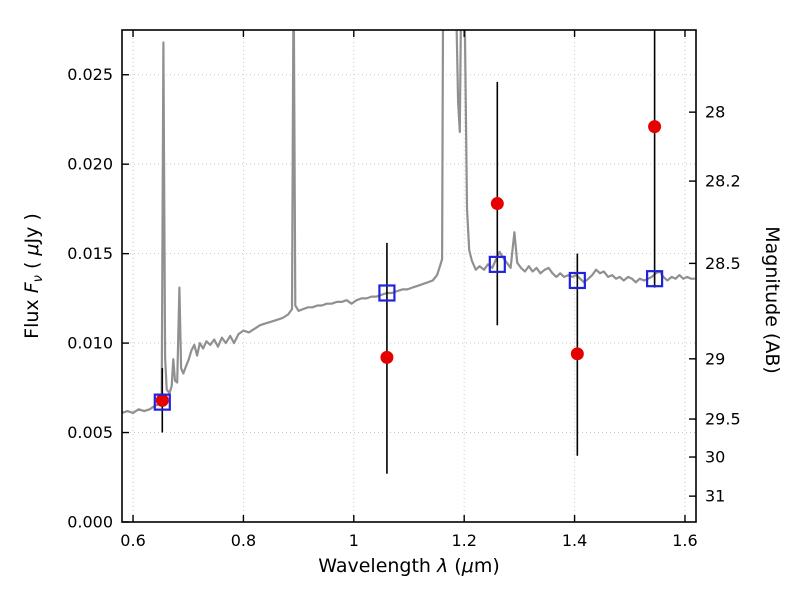 The width and height of the screenshot is (800, 600). Describe the element at coordinates (574, 540) in the screenshot. I see `x-tick-label: 1.4` at that location.